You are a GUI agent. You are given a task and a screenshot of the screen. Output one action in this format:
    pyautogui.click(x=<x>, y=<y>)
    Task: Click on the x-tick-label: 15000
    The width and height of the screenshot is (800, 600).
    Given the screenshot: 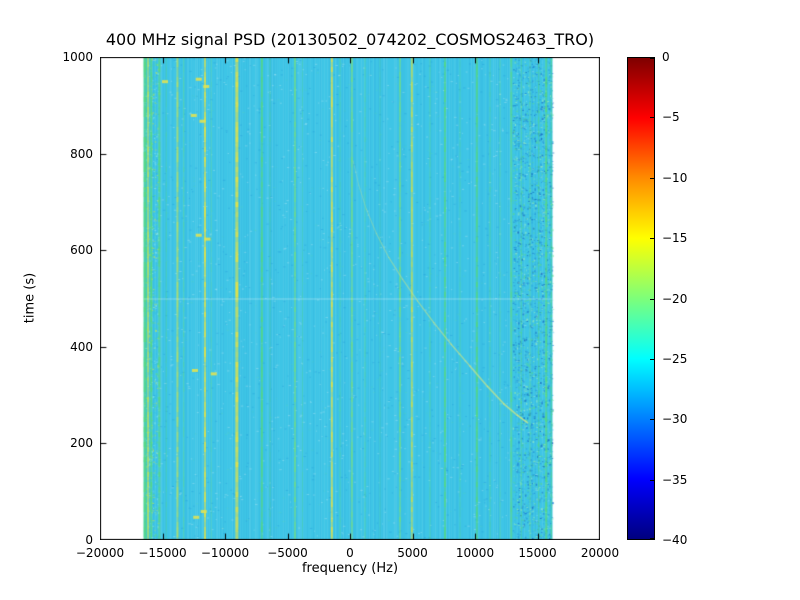 What is the action you would take?
    pyautogui.click(x=537, y=553)
    